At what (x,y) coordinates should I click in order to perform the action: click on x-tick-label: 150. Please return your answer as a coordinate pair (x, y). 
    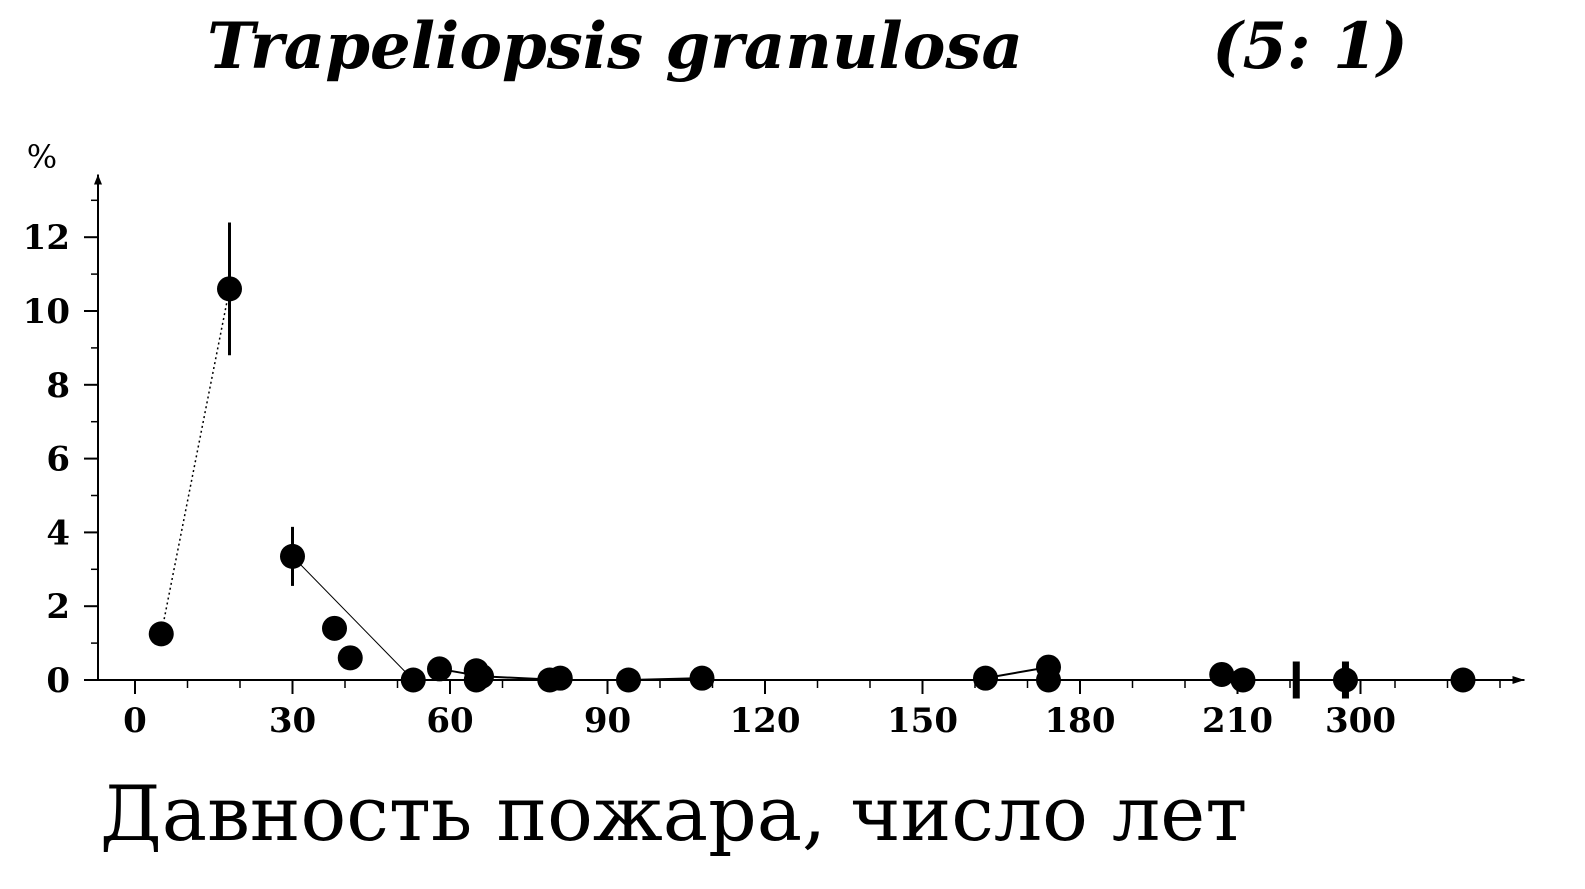
    Looking at the image, I should click on (922, 721).